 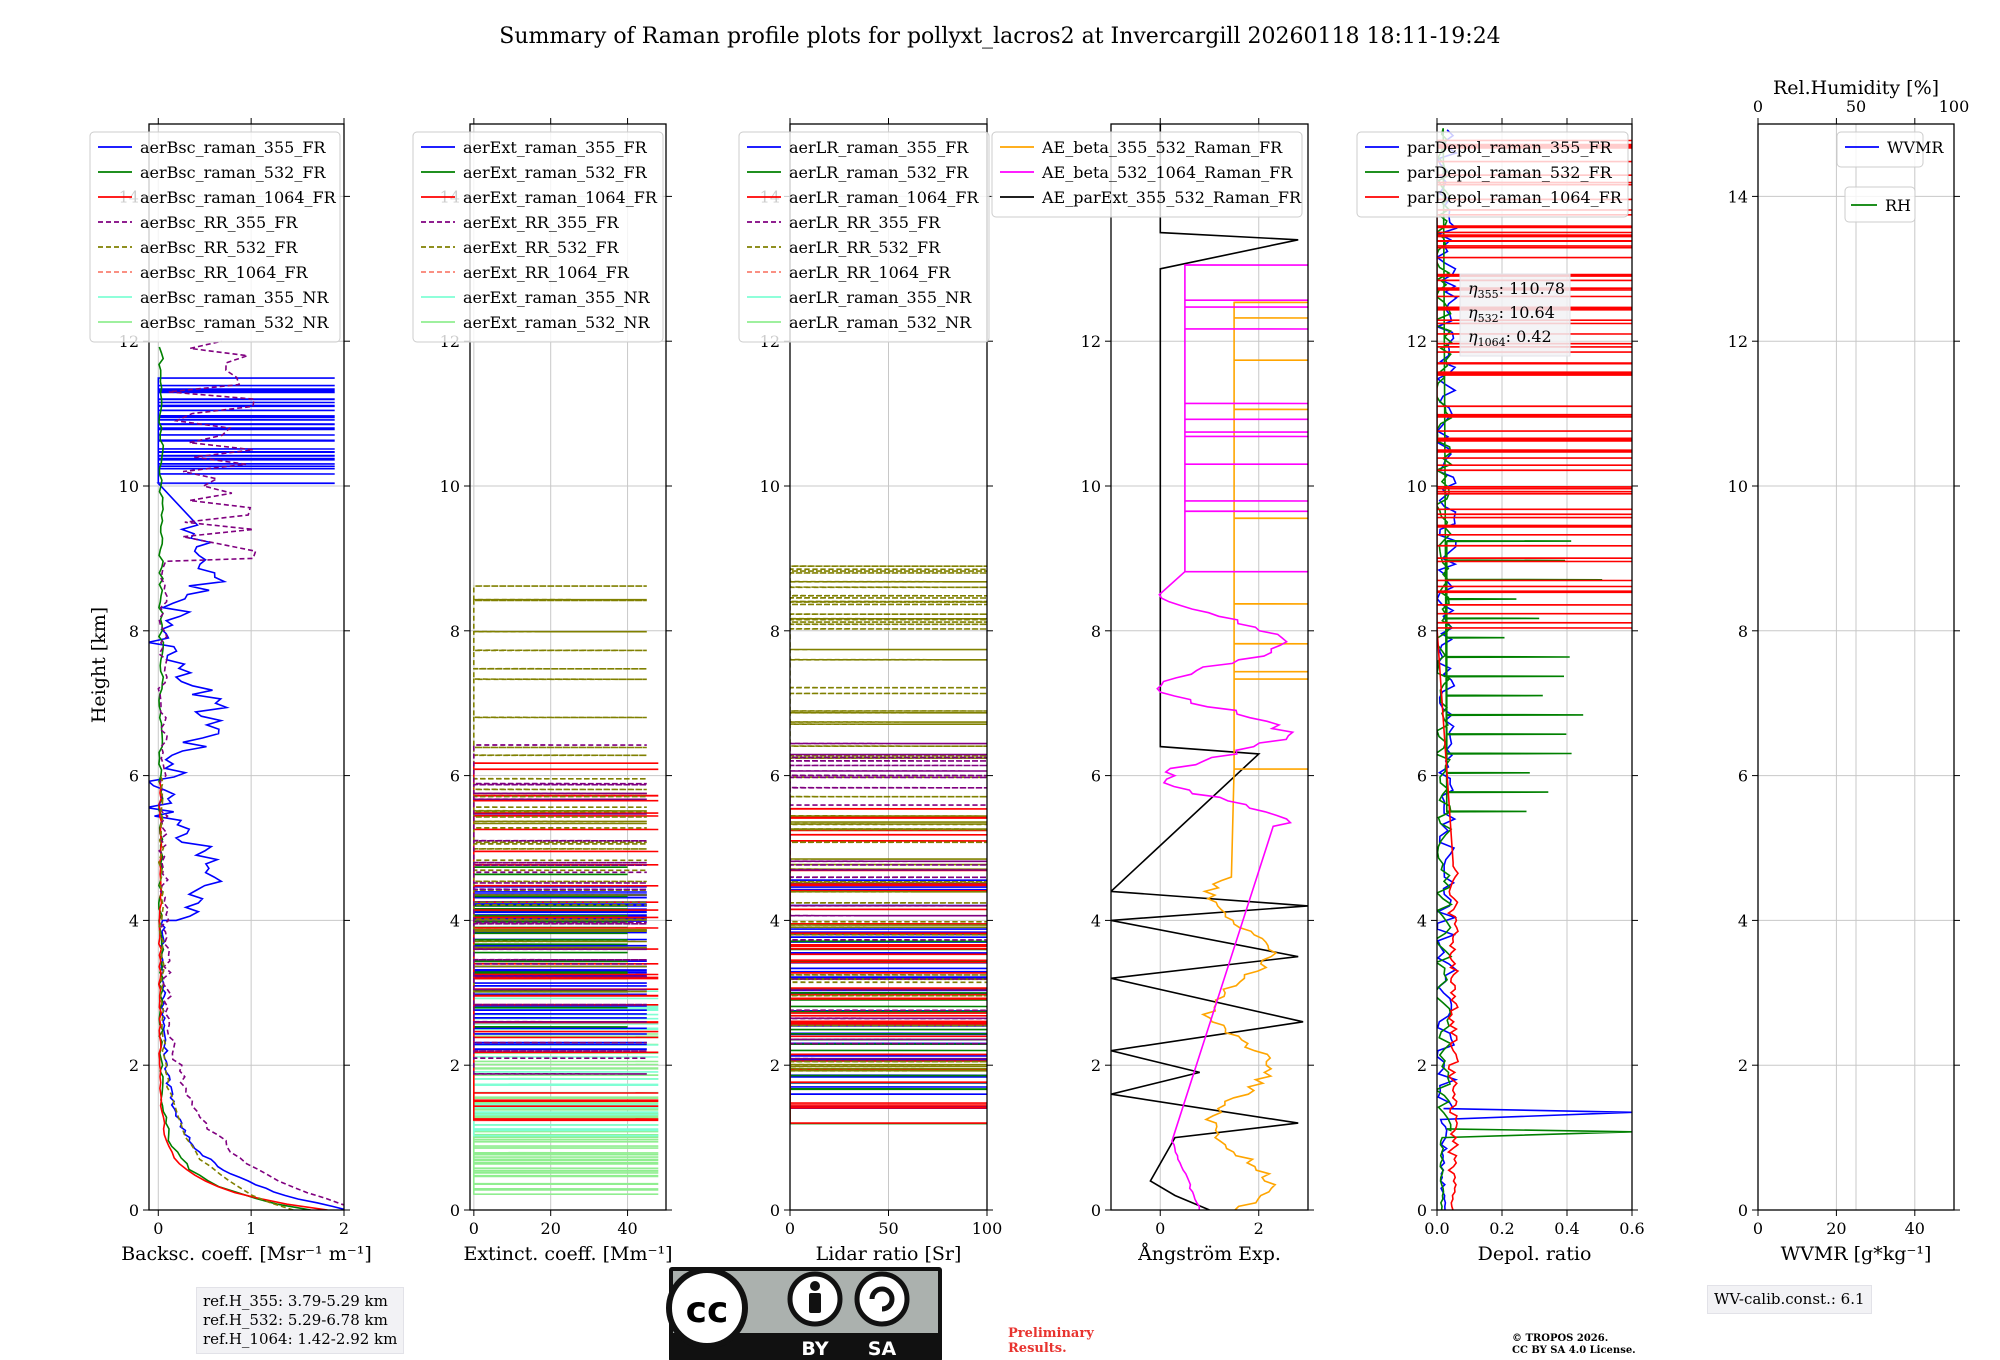 I want to click on eta-subscript: 1064, so click(x=1492, y=342).